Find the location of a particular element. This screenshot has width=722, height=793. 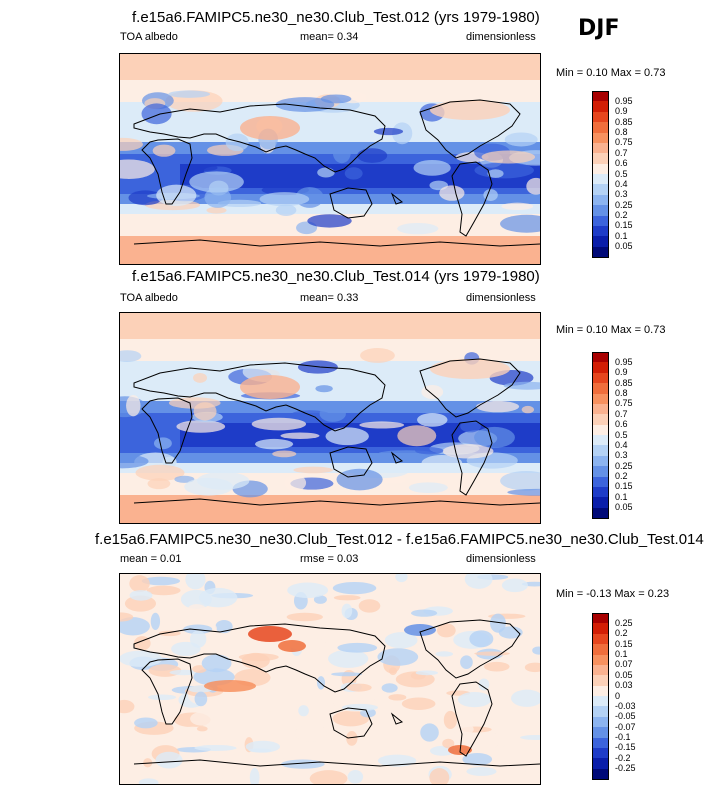

colorbar-tick-label: 0.03 is located at coordinates (624, 685).